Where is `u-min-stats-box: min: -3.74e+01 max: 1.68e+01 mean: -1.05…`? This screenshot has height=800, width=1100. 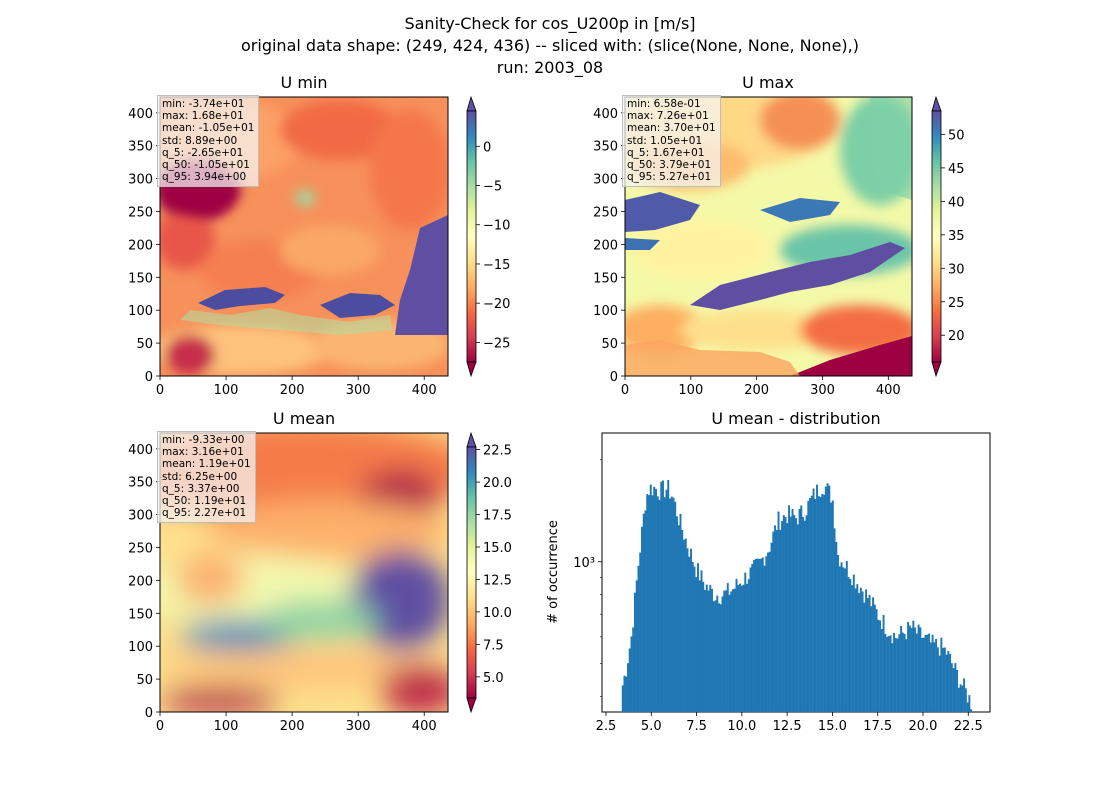 u-min-stats-box: min: -3.74e+01 max: 1.68e+01 mean: -1.05… is located at coordinates (208, 141).